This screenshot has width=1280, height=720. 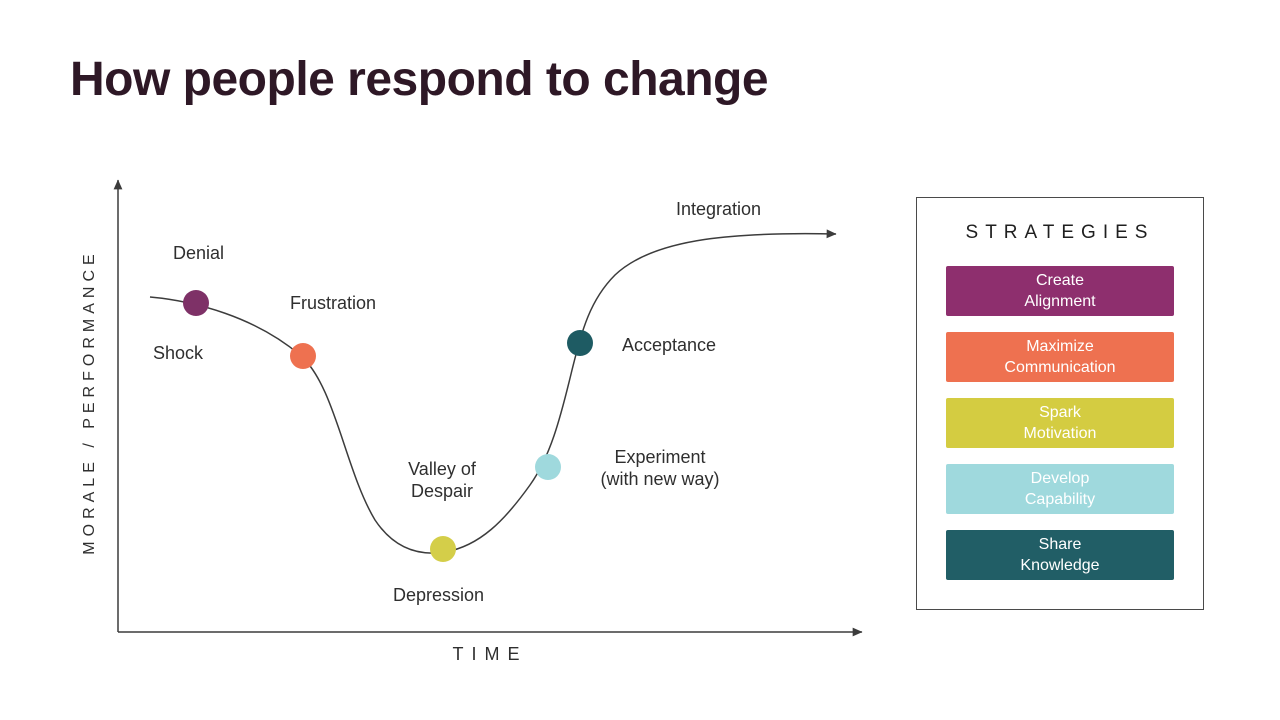 I want to click on dot-denial, so click(x=196, y=303).